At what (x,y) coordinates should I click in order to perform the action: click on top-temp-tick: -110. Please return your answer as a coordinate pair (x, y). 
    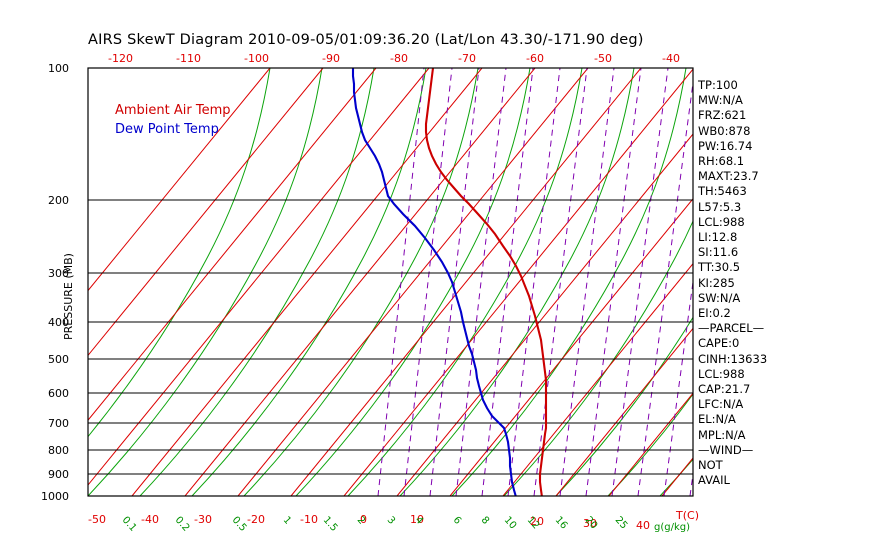
    Looking at the image, I should click on (188, 58).